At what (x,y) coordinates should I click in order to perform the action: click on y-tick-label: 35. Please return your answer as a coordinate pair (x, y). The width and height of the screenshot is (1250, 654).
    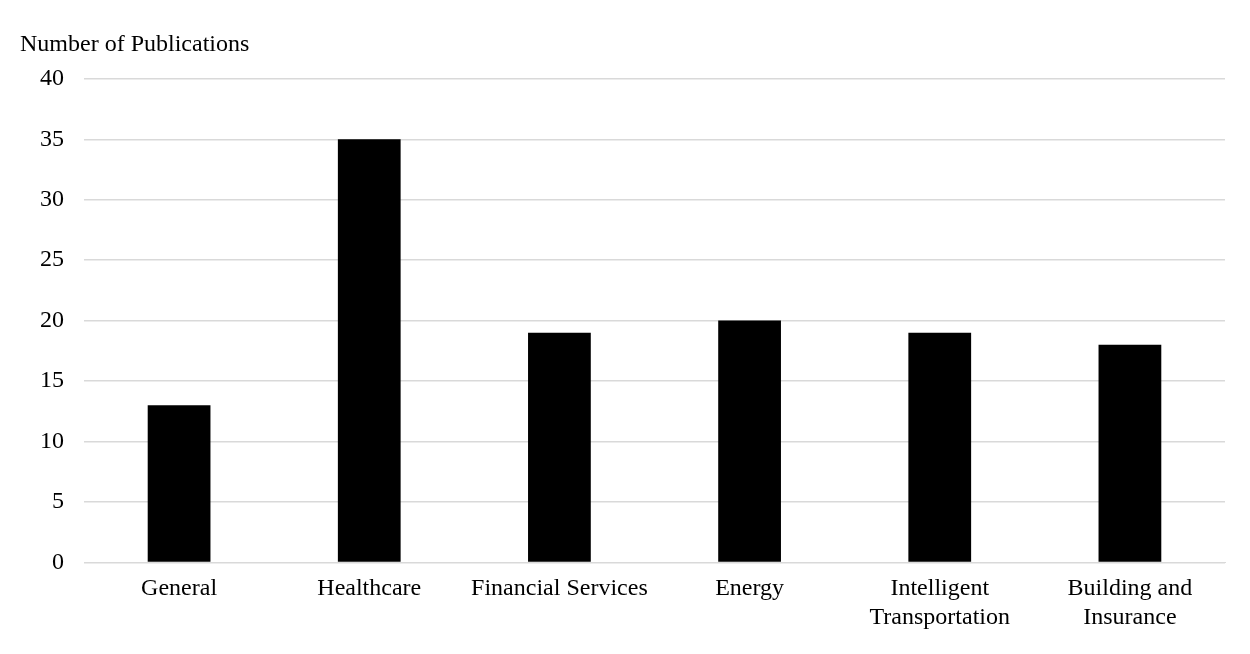
    Looking at the image, I should click on (52, 137).